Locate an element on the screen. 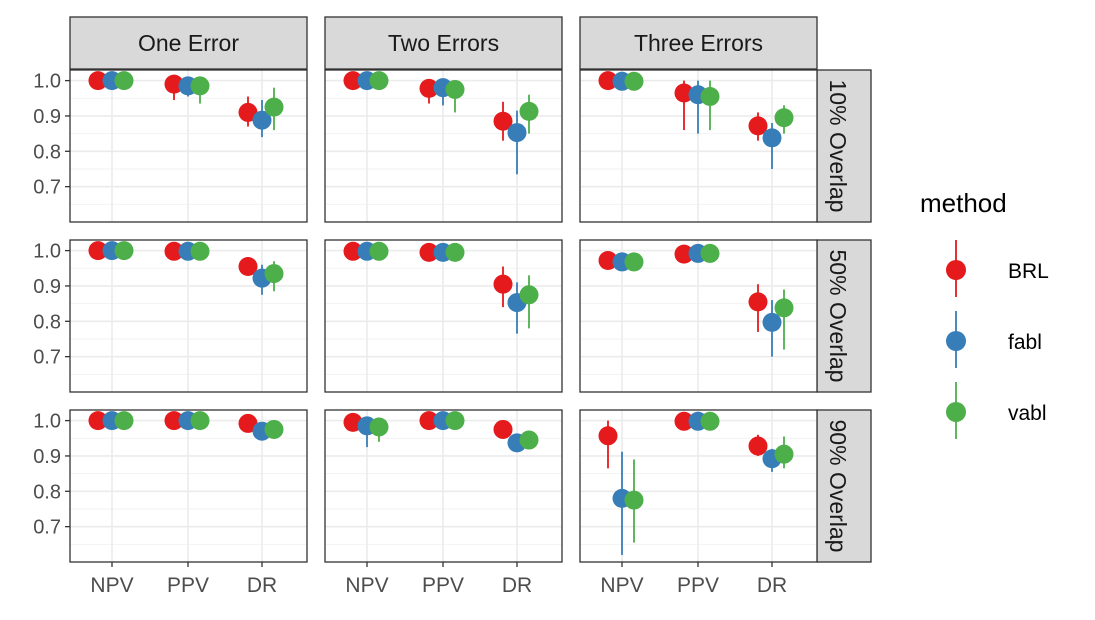  facet-strip-col-label: Two Errors is located at coordinates (443, 43).